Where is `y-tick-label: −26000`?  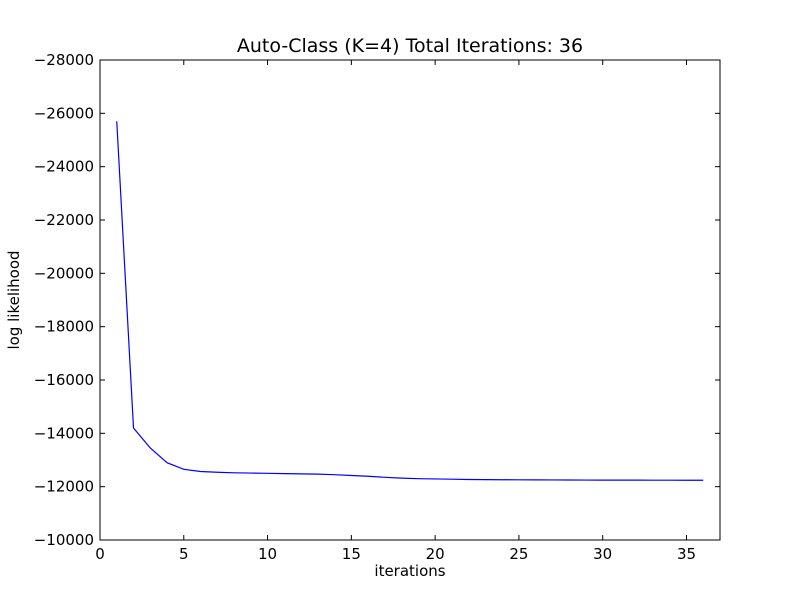
y-tick-label: −26000 is located at coordinates (64, 113).